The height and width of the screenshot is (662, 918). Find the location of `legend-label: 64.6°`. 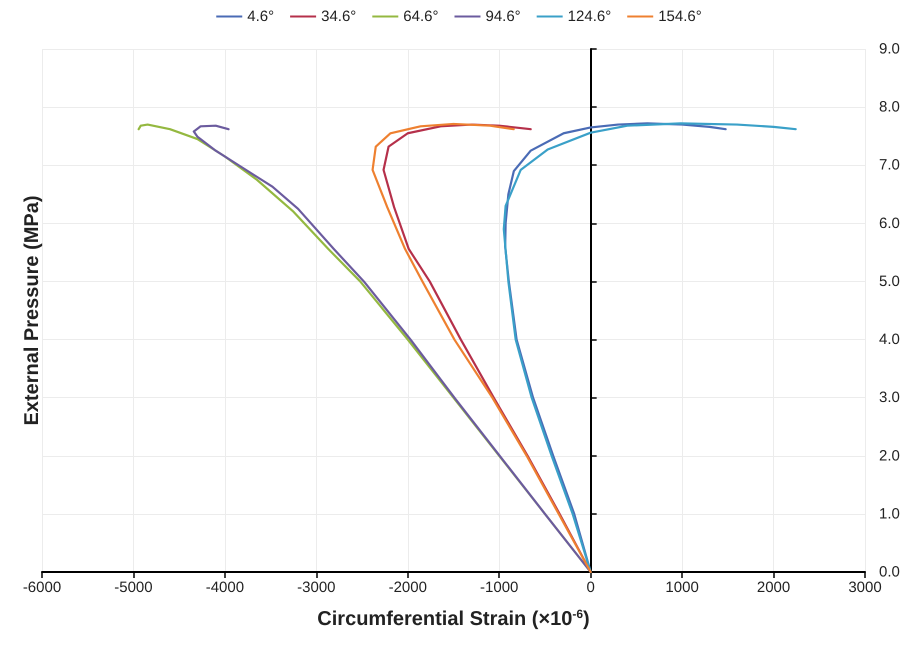

legend-label: 64.6° is located at coordinates (420, 16).